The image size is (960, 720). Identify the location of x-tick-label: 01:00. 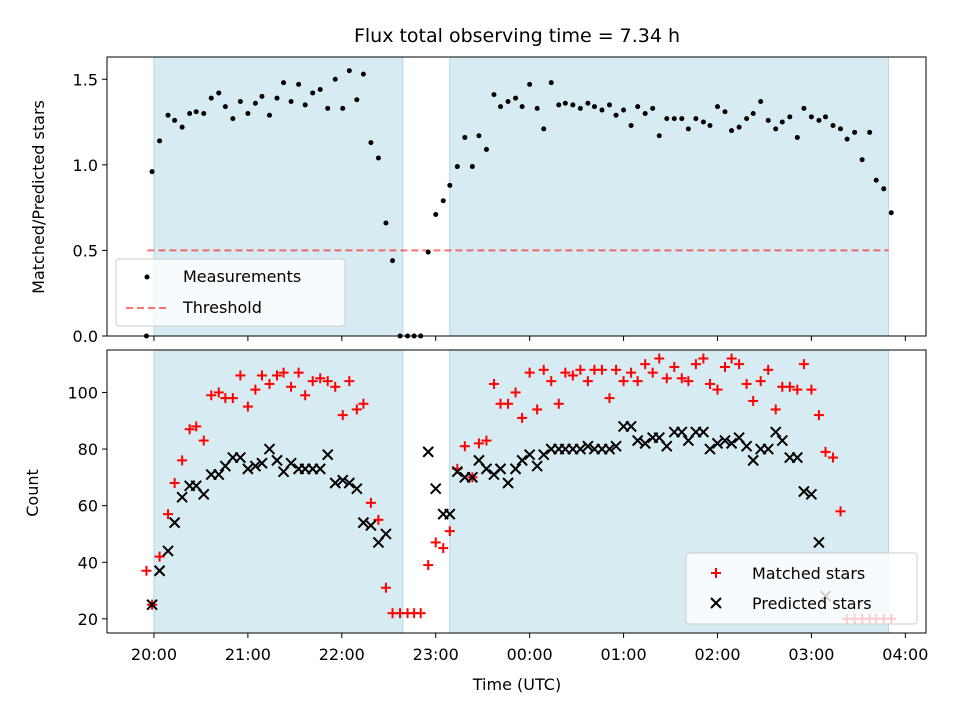
(624, 654).